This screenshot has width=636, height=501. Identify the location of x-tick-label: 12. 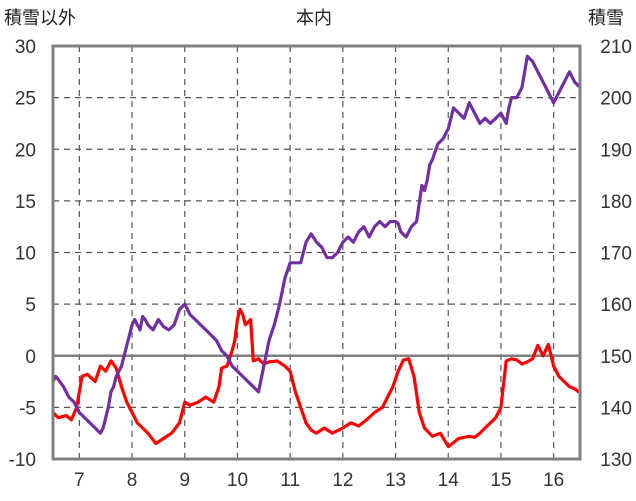
(342, 480).